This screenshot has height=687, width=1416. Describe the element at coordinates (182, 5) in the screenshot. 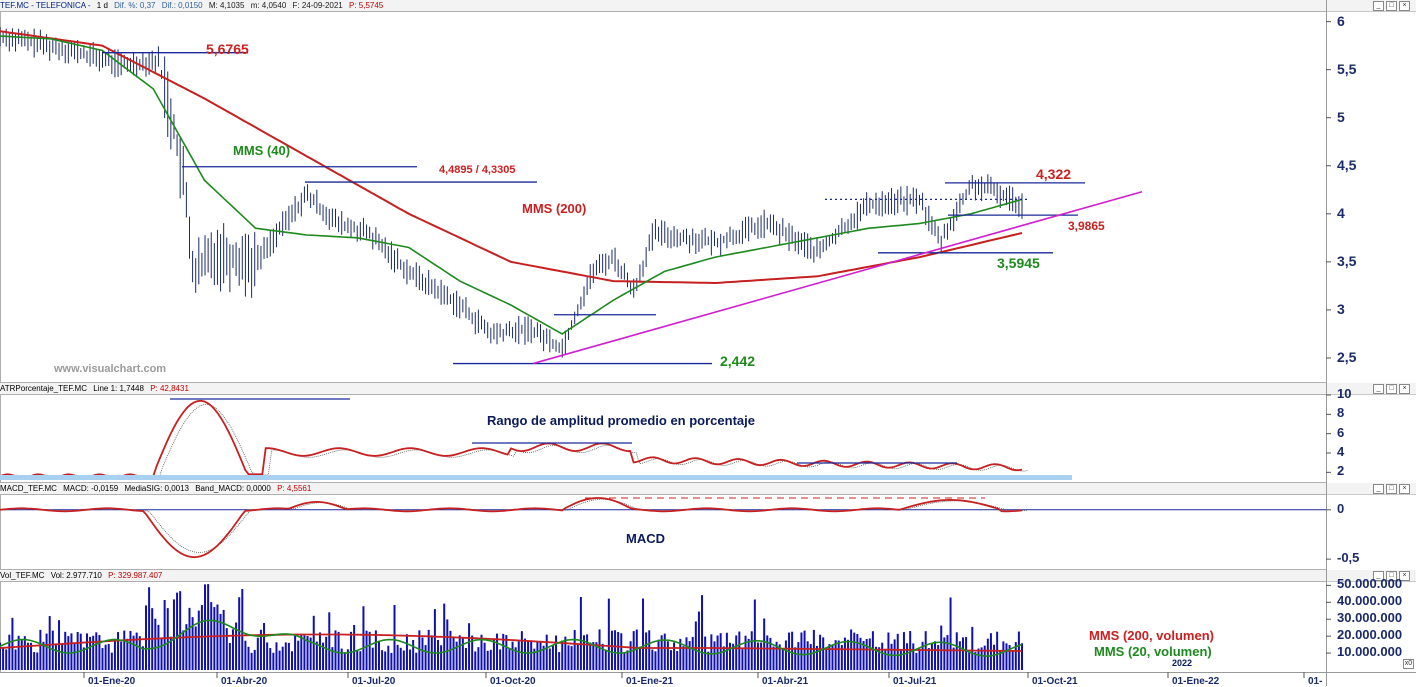

I see `price-dif: Dif.: 0,0150` at that location.